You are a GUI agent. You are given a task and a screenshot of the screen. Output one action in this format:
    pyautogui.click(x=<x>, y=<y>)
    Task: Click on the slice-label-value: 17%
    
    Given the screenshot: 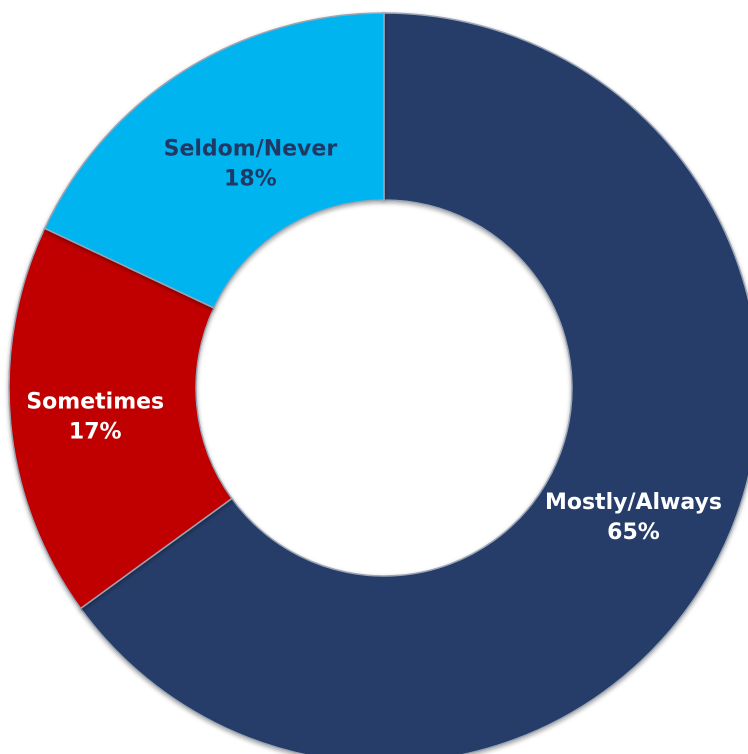 What is the action you would take?
    pyautogui.click(x=95, y=431)
    